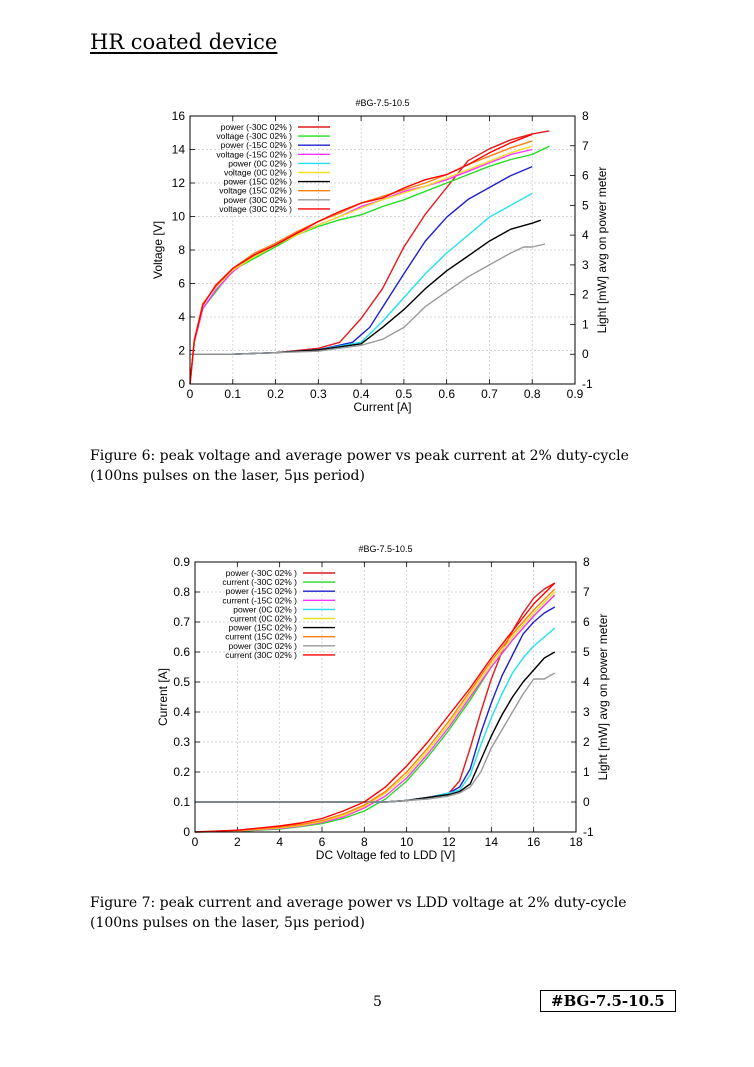  I want to click on x-tick-label: 6, so click(322, 842).